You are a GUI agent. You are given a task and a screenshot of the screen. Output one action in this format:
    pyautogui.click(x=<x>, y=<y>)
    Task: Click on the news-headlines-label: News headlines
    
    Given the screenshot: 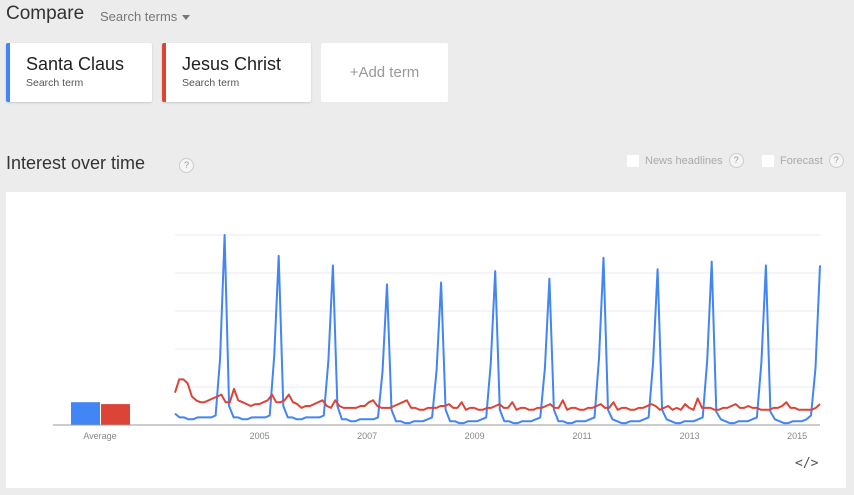 What is the action you would take?
    pyautogui.click(x=684, y=160)
    